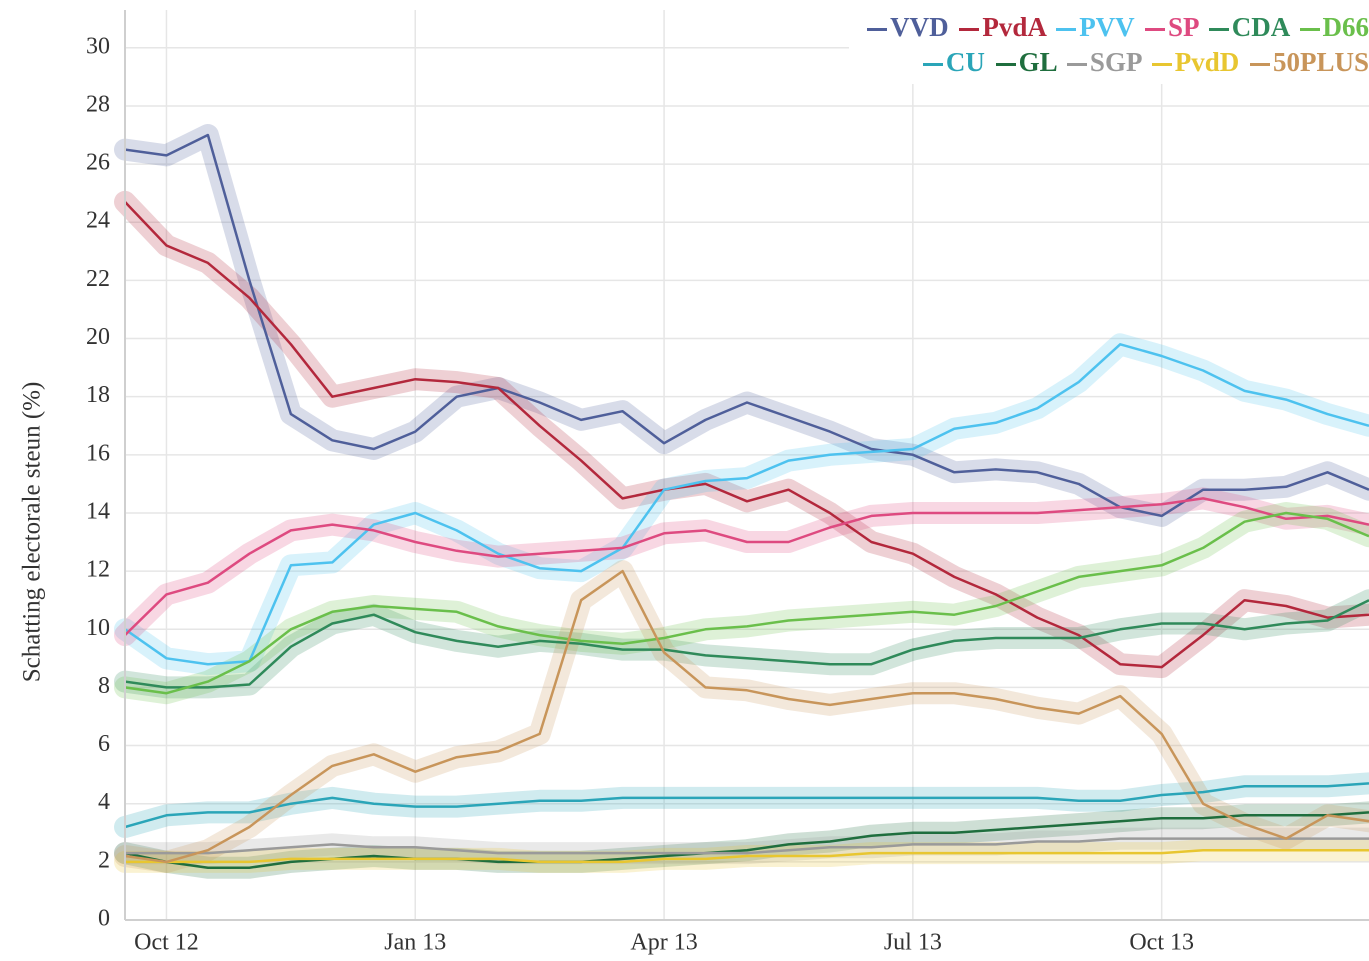 The width and height of the screenshot is (1369, 961). Describe the element at coordinates (1182, 27) in the screenshot. I see `legend-label: SP` at that location.